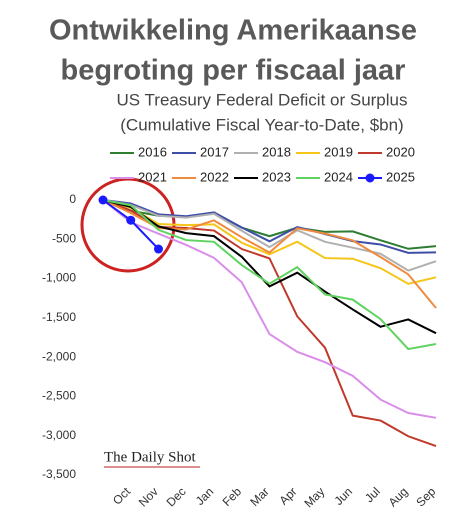 This screenshot has height=512, width=467. Describe the element at coordinates (72, 199) in the screenshot. I see `y-tick-label: 0` at that location.